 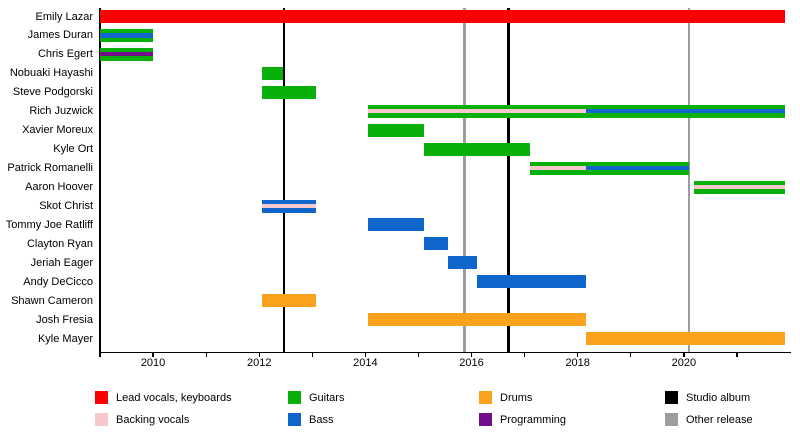 What do you see at coordinates (52, 92) in the screenshot?
I see `member-label: Steve Podgorski` at bounding box center [52, 92].